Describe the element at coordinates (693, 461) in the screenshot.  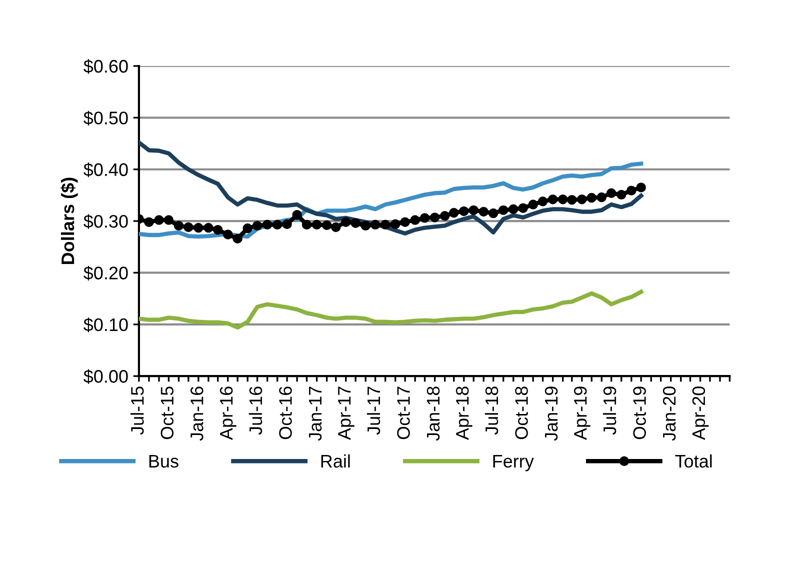
I see `legend-label: Total` at that location.